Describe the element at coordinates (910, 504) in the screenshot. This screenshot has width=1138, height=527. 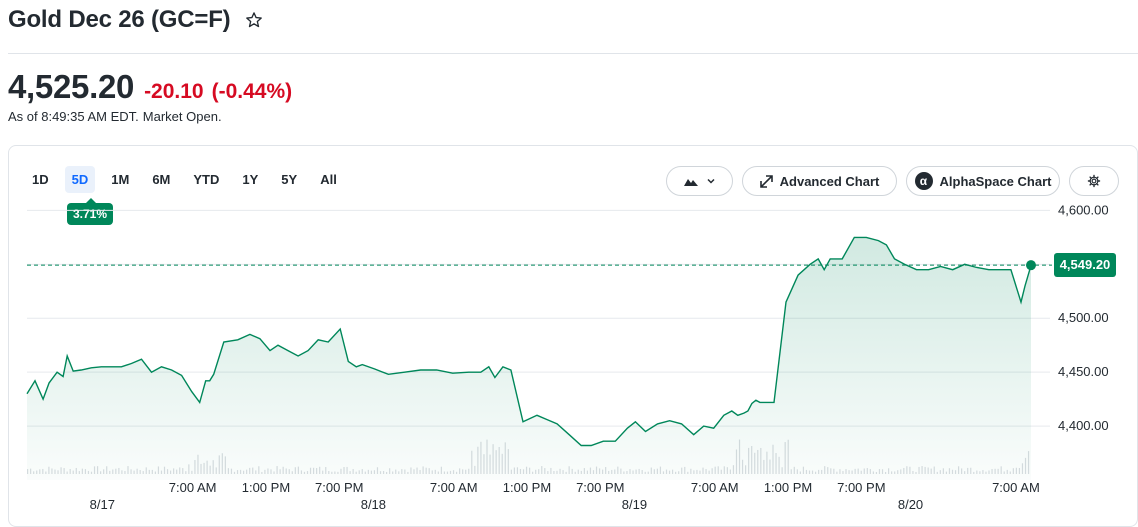
I see `x-day-label: 8/20` at that location.